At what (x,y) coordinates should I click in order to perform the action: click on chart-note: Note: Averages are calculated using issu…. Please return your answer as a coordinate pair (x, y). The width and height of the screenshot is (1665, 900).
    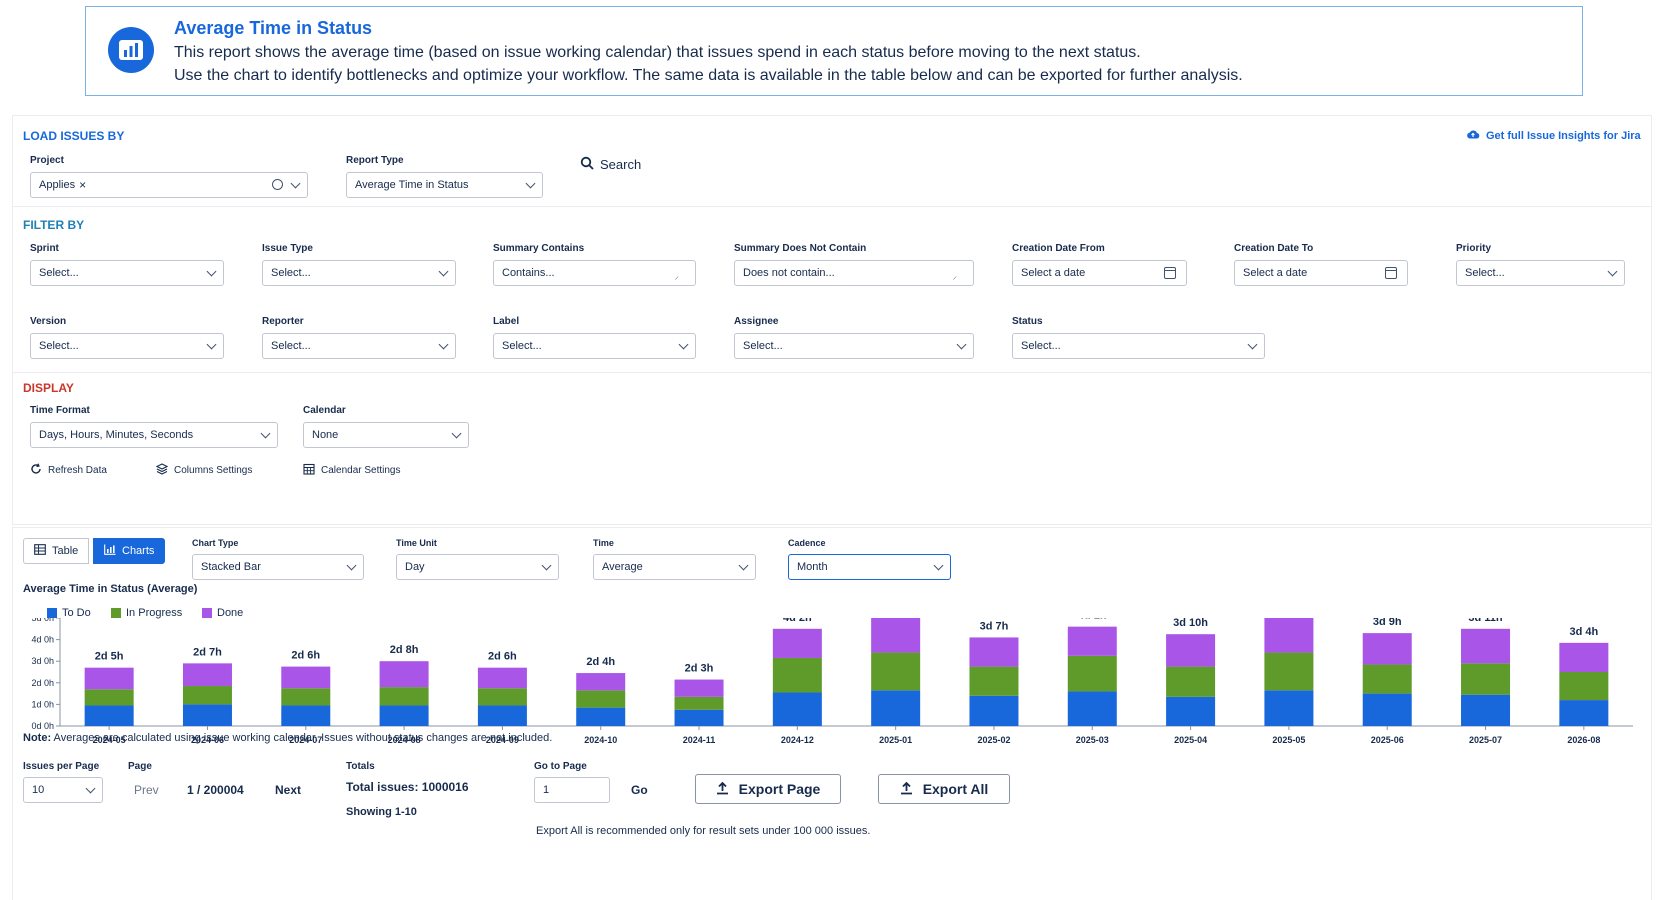
    Looking at the image, I should click on (287, 738).